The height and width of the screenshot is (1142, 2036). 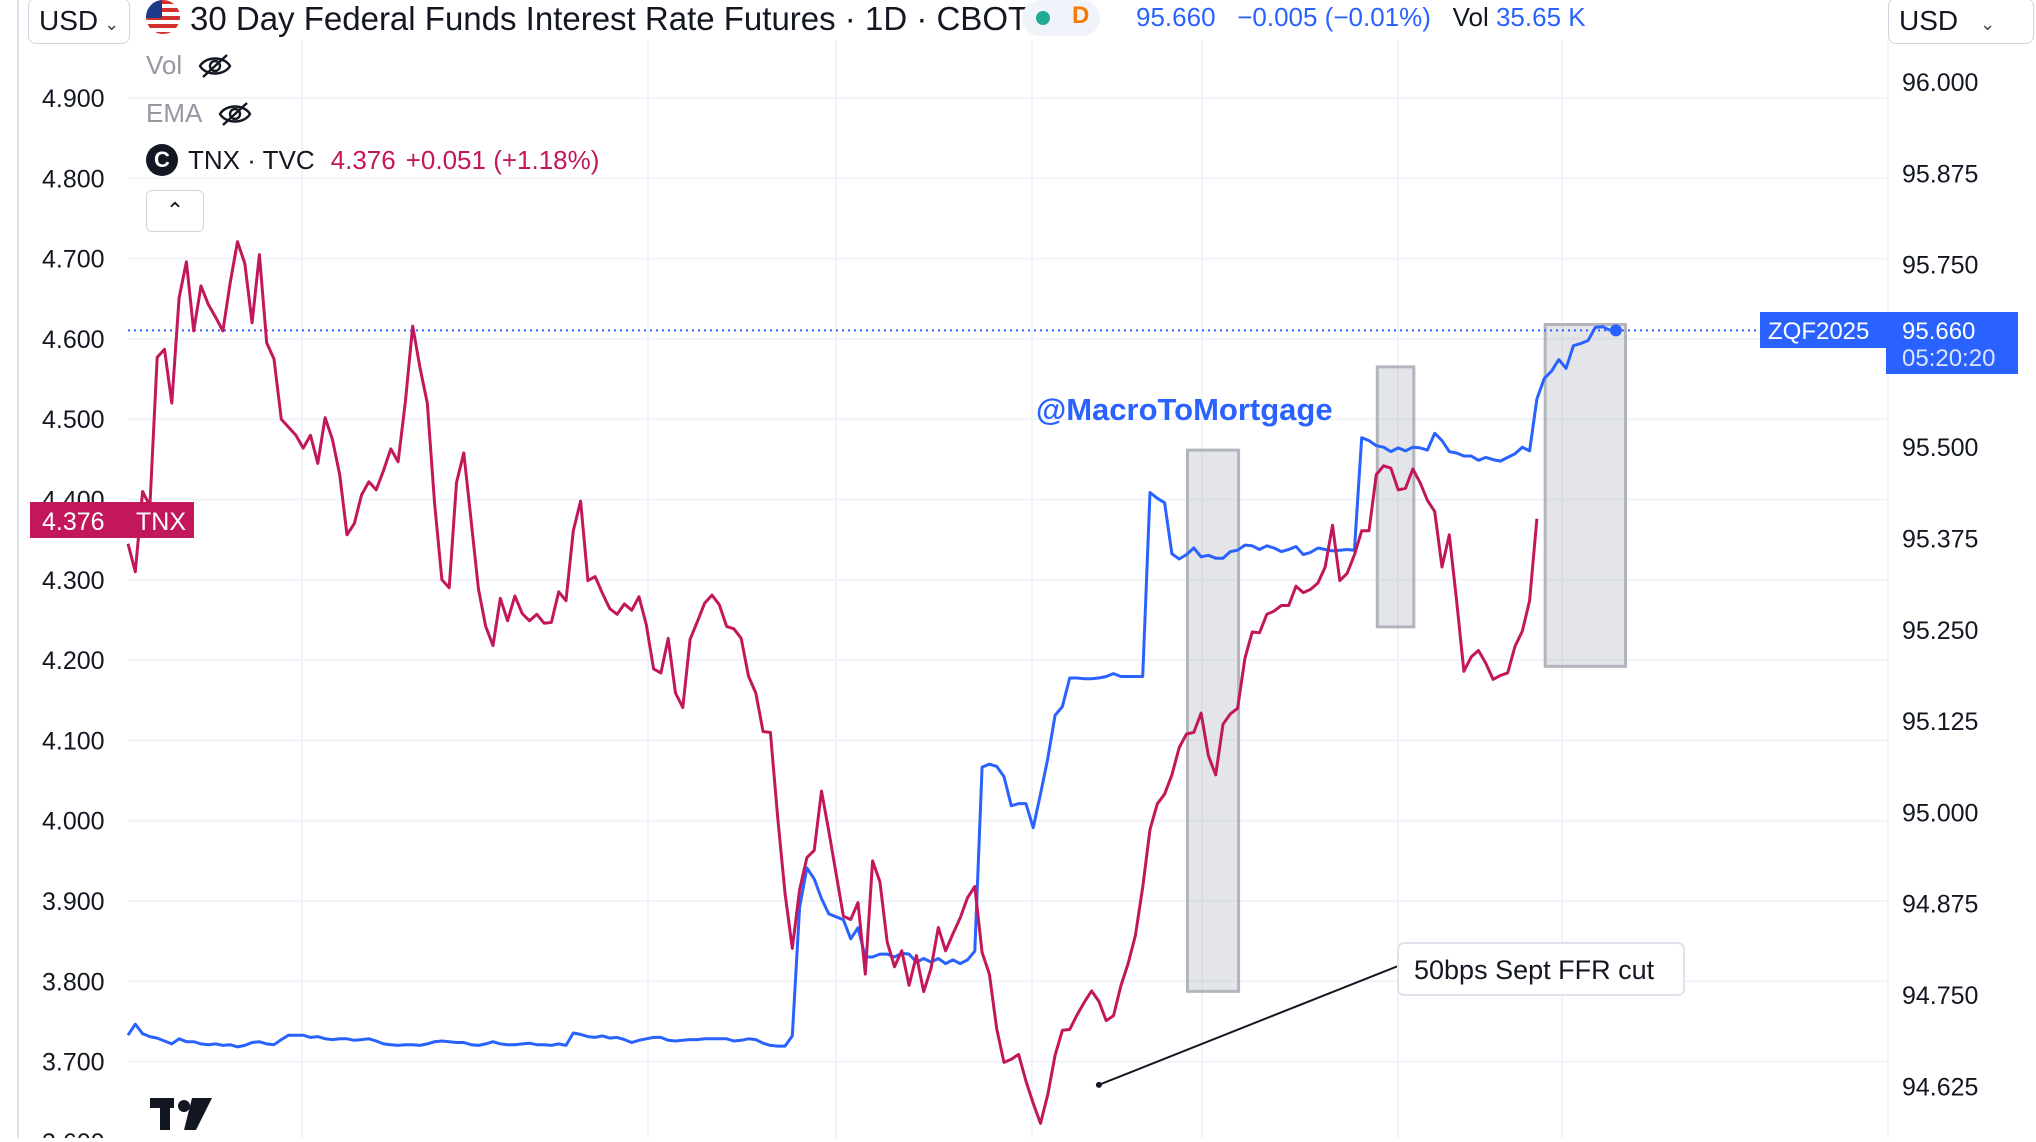 What do you see at coordinates (1615, 330) in the screenshot?
I see `zqf-last-point` at bounding box center [1615, 330].